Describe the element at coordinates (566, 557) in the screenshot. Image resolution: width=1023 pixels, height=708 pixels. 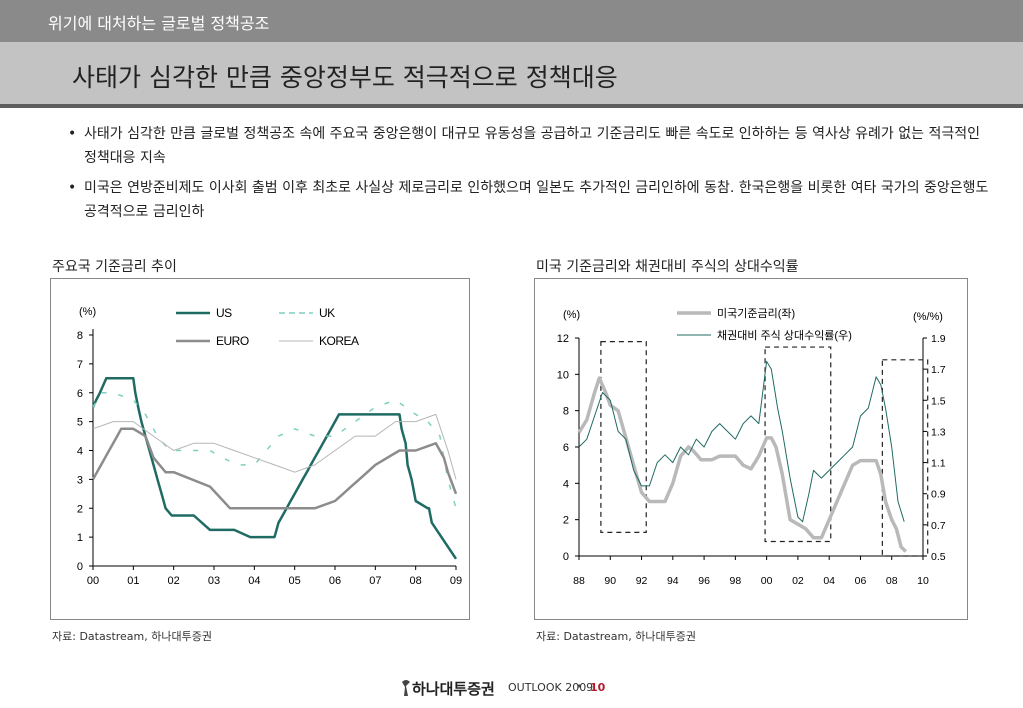
I see `y-tick-left-label: 0` at that location.